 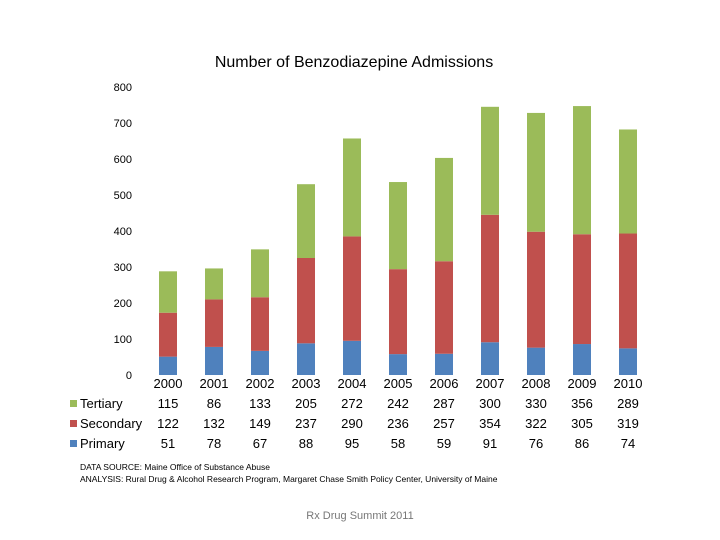 What do you see at coordinates (444, 383) in the screenshot?
I see `table-header-2006: 2006` at bounding box center [444, 383].